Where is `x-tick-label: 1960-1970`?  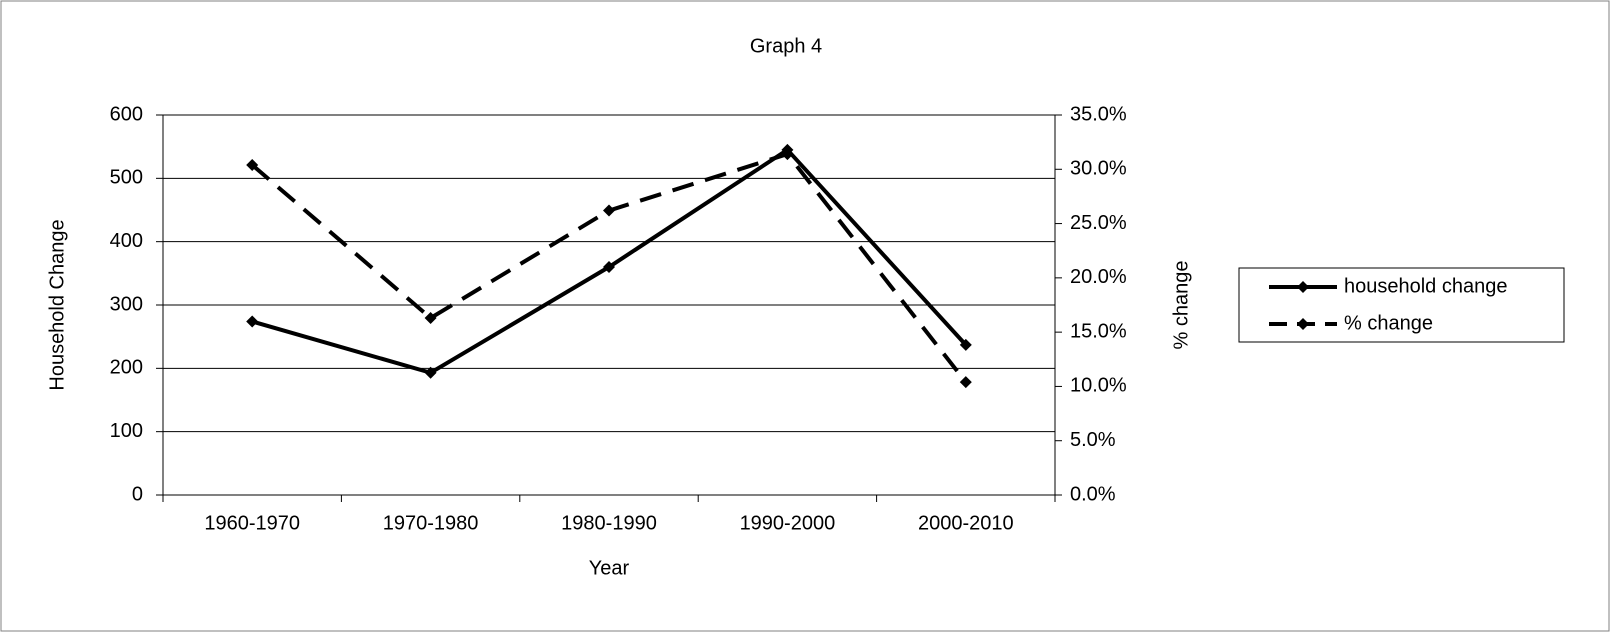 x-tick-label: 1960-1970 is located at coordinates (252, 523).